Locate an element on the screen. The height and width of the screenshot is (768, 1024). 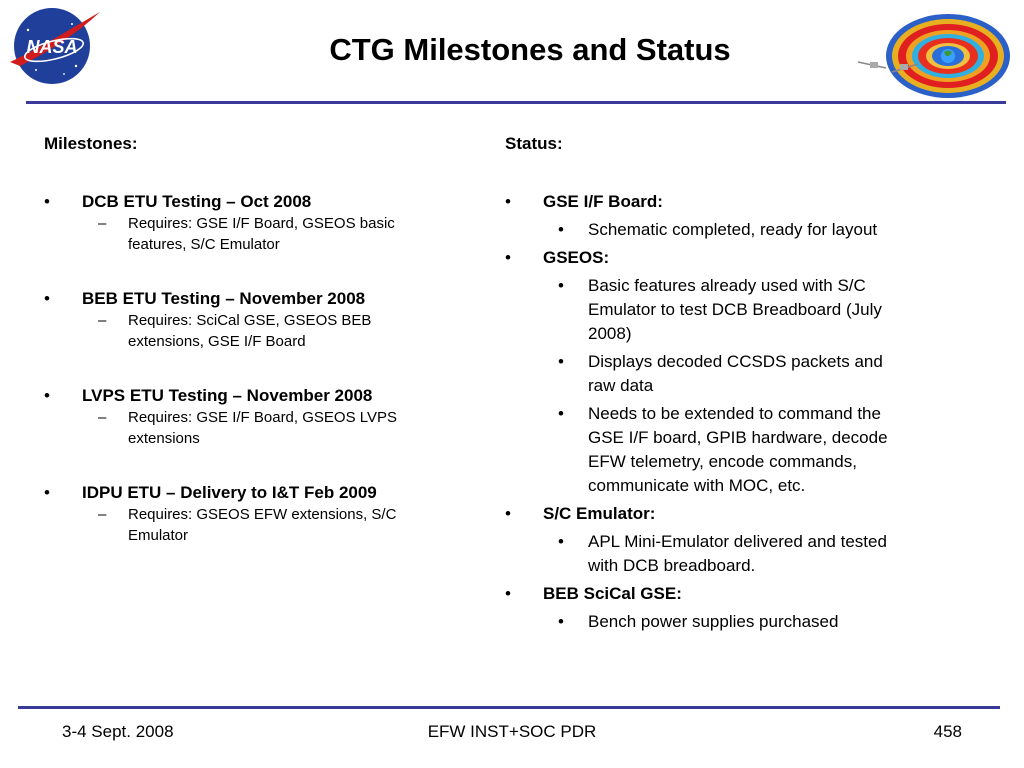
footer-title: EFW INST+SOC PDR is located at coordinates (512, 731).